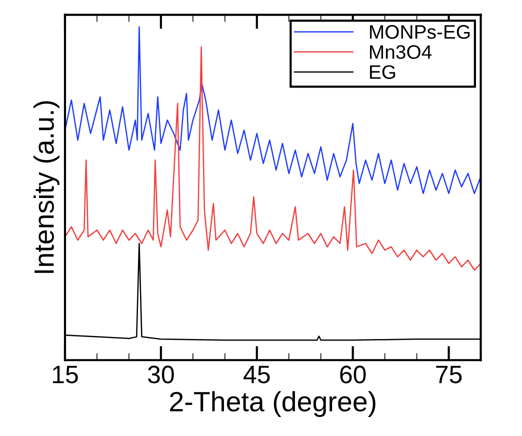  Describe the element at coordinates (65, 375) in the screenshot. I see `x-tick-label: 15` at that location.